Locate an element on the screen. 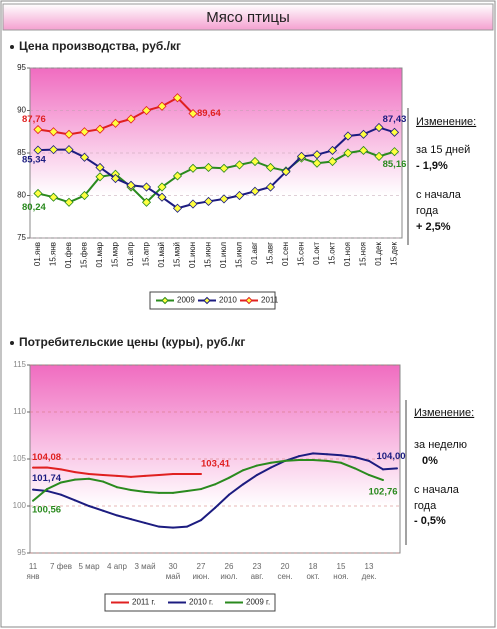 This screenshot has height=629, width=497. x-tick-label: ноя. is located at coordinates (340, 576).